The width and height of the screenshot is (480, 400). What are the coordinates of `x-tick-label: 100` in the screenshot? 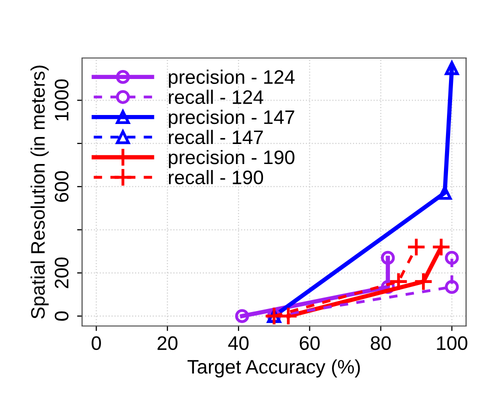 It's located at (452, 343).